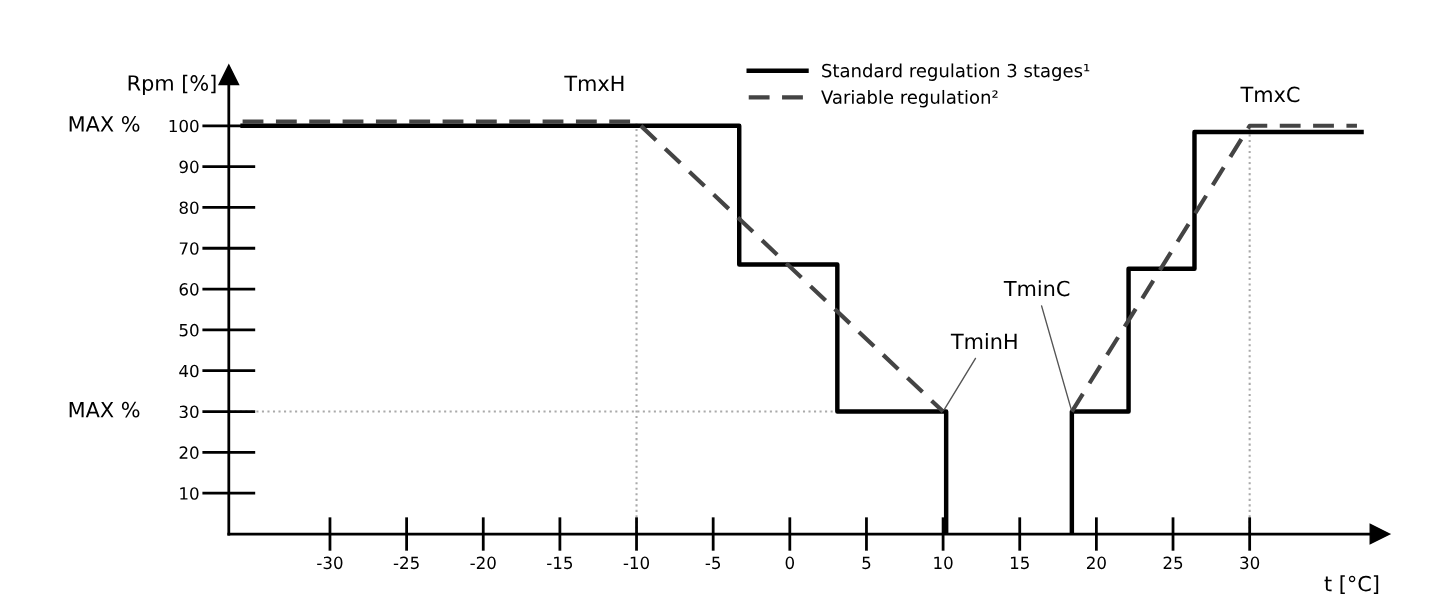 Image resolution: width=1430 pixels, height=598 pixels. Describe the element at coordinates (943, 563) in the screenshot. I see `x-tick-label: 10` at that location.